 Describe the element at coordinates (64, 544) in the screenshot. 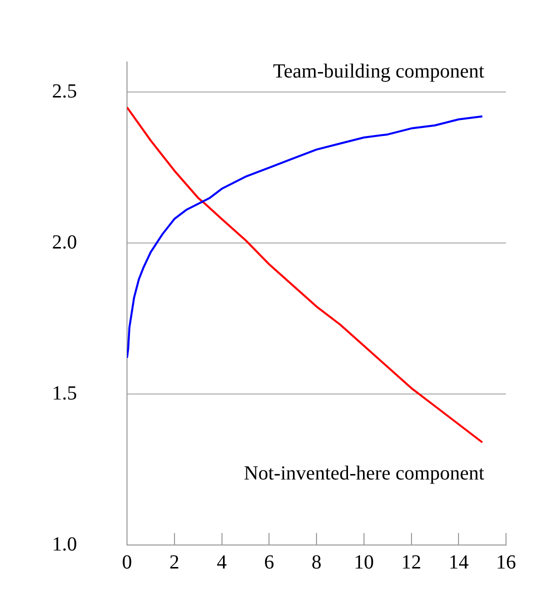

I see `y-tick-label: 1.0` at that location.